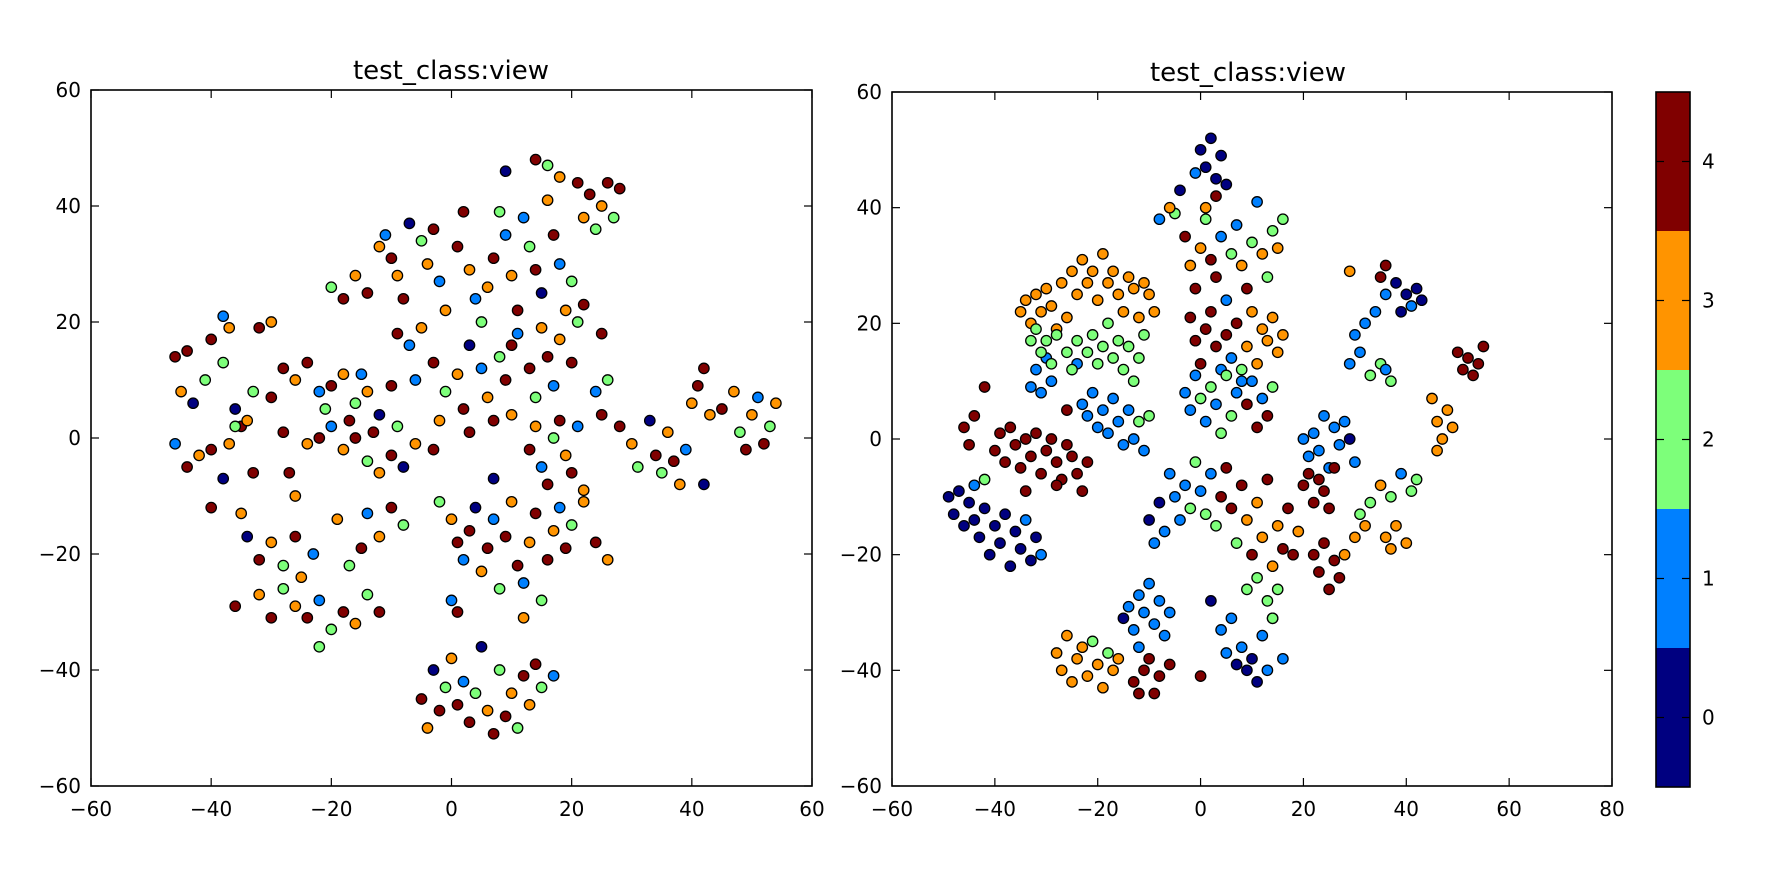  I want to click on y-tick-label: 40, so click(869, 208).